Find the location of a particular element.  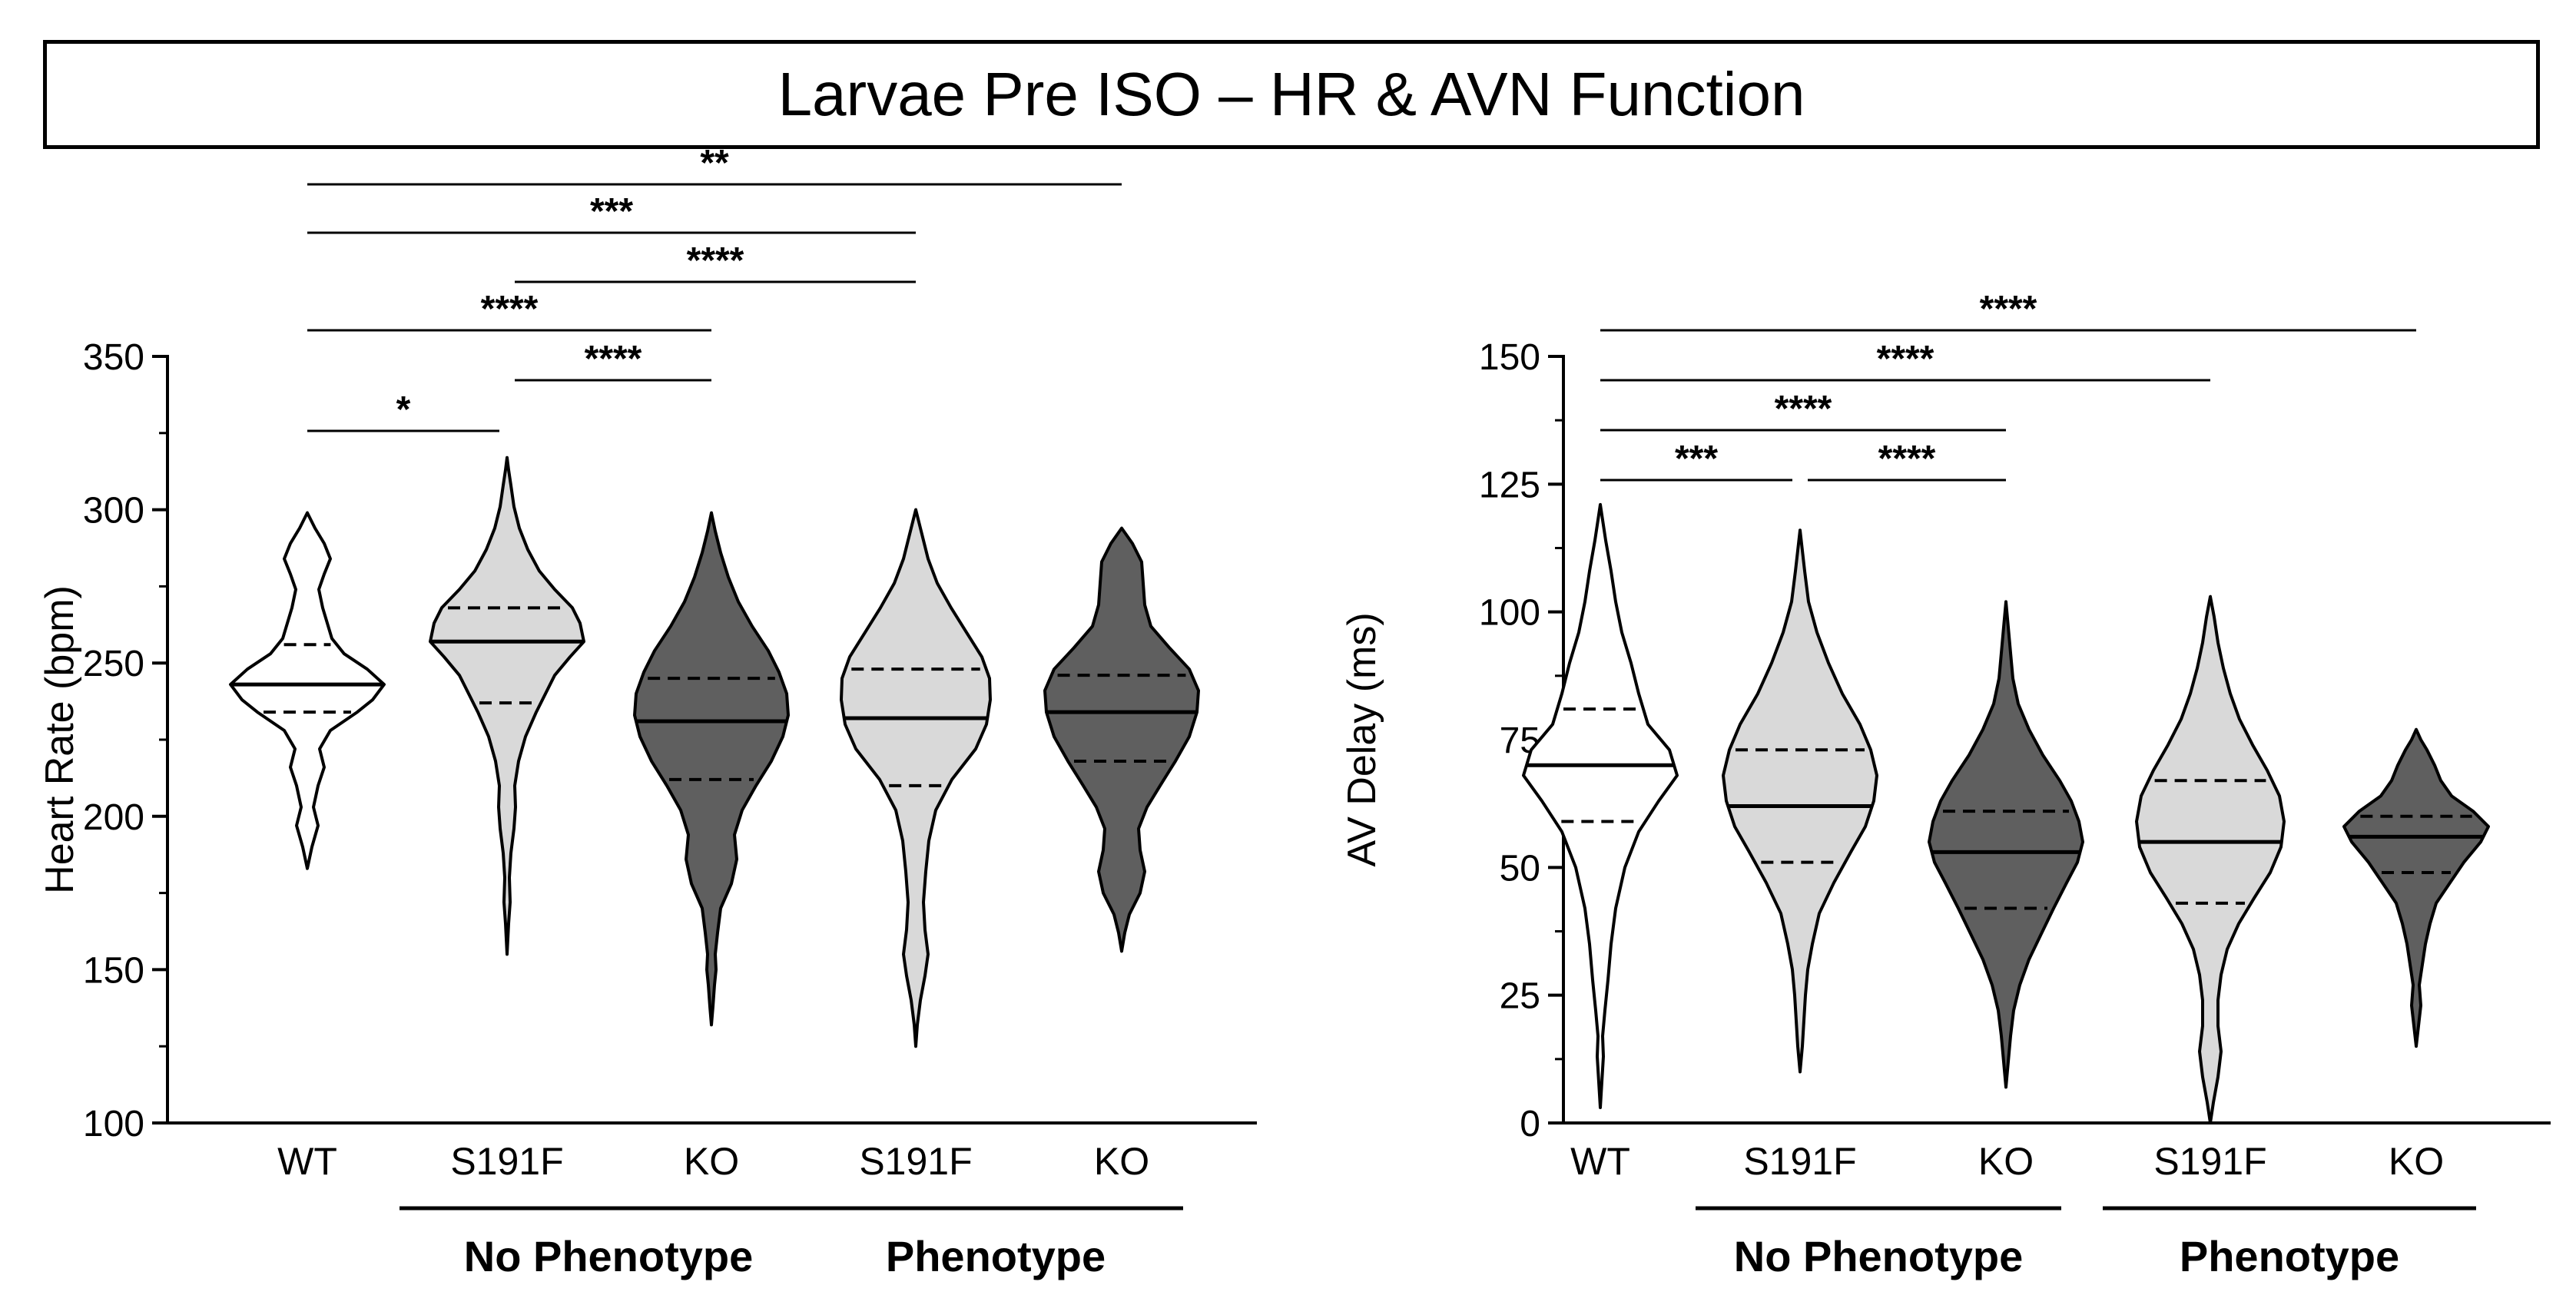

y-tick-label: 25 is located at coordinates (1520, 997).